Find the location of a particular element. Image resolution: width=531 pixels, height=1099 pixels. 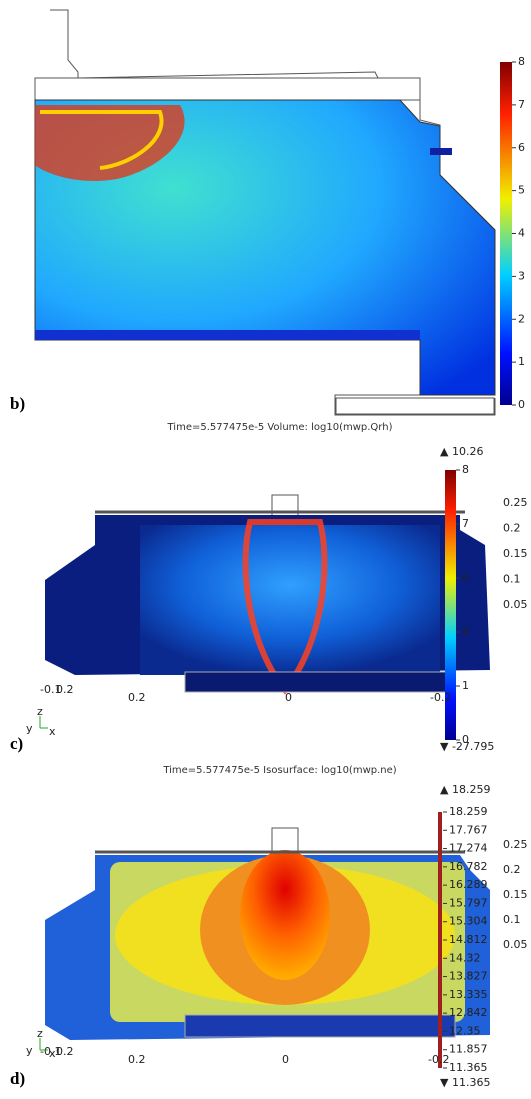

max-label: ▲ 10.26 is located at coordinates (461, 451).